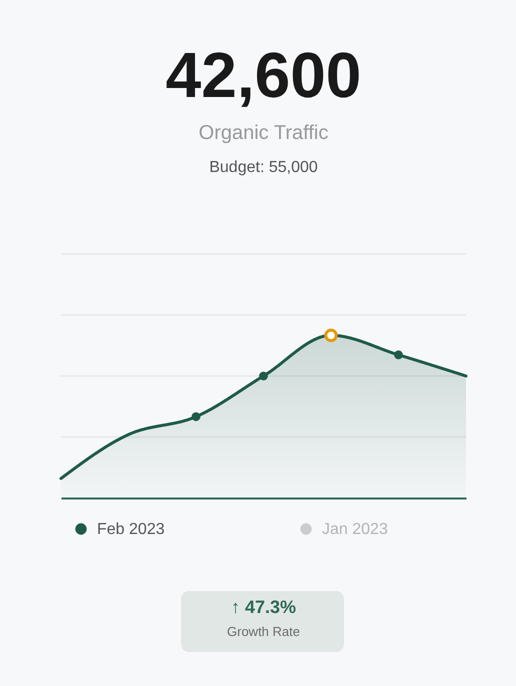 Image resolution: width=516 pixels, height=686 pixels. Describe the element at coordinates (263, 607) in the screenshot. I see `text: ↑ 47.3%` at that location.